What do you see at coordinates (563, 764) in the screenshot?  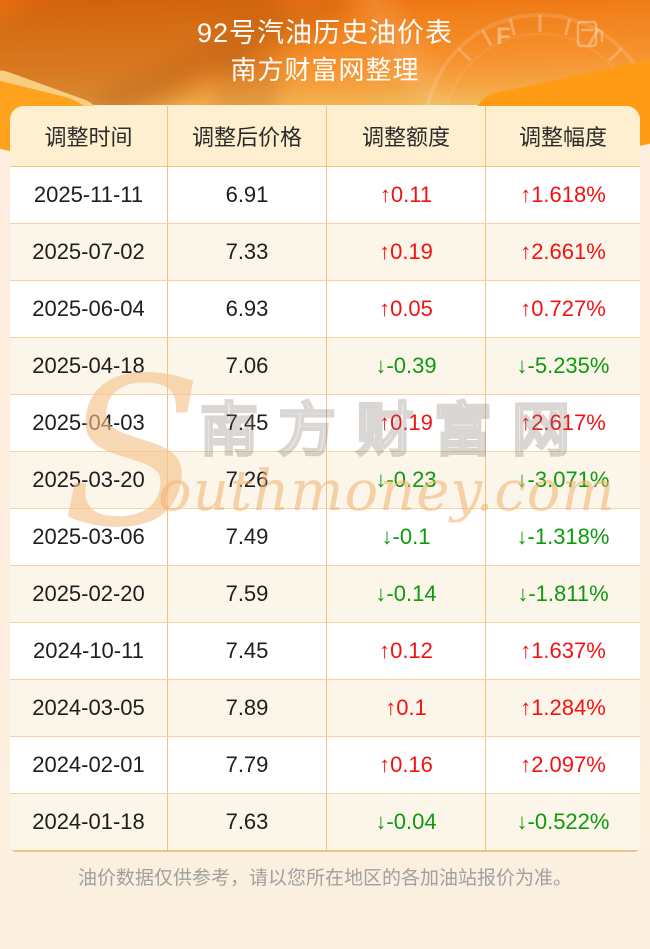 I see `cell-change-percent: ↑2.097%` at bounding box center [563, 764].